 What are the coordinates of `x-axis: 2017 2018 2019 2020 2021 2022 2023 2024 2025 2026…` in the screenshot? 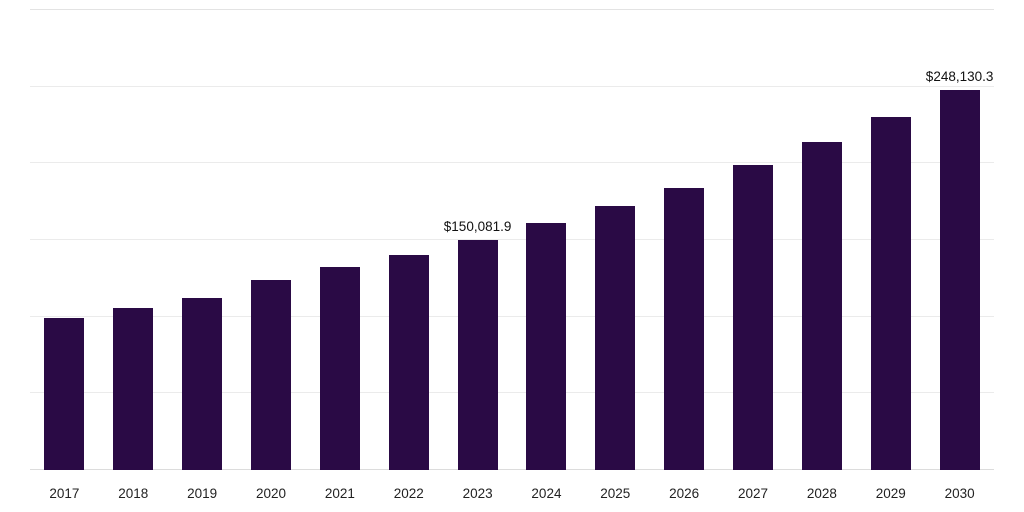 It's located at (512, 494).